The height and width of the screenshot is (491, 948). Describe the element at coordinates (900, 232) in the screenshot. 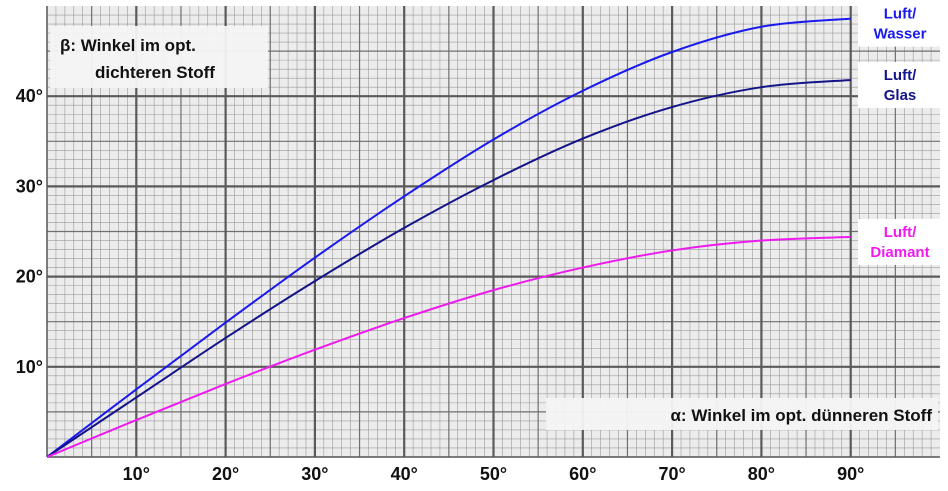

I see `series-label-2-line-1: Luft/` at that location.